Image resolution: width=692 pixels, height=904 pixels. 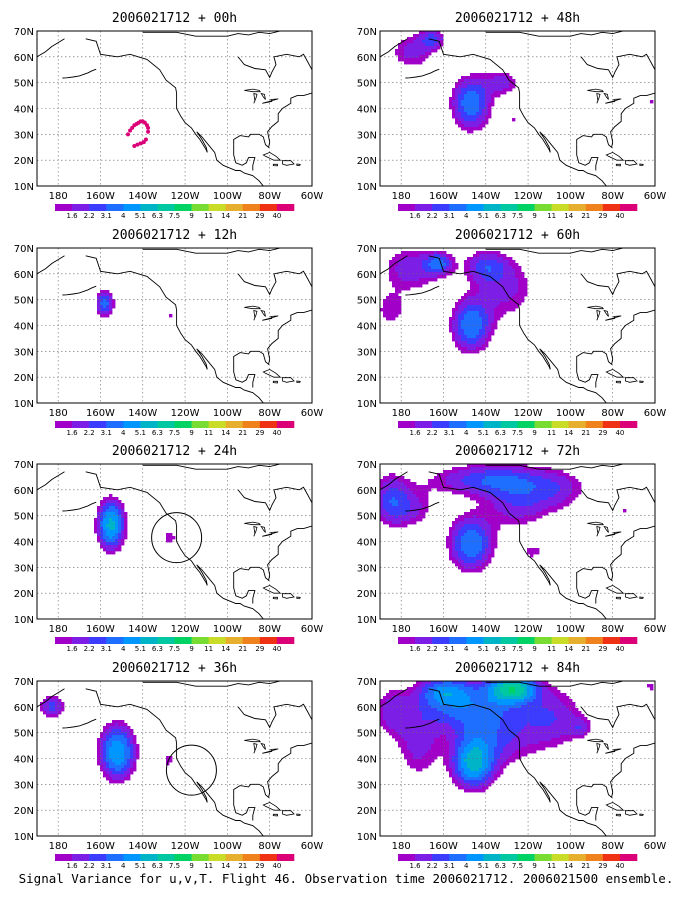 I want to click on colorbar-swatch, so click(x=457, y=207).